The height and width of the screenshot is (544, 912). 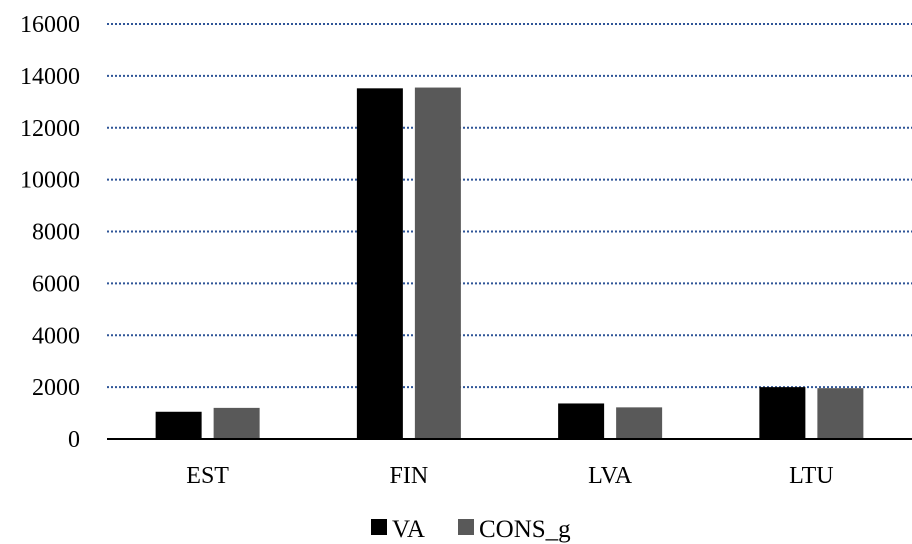 What do you see at coordinates (525, 529) in the screenshot?
I see `legend-label-cons-g: CONS_g` at bounding box center [525, 529].